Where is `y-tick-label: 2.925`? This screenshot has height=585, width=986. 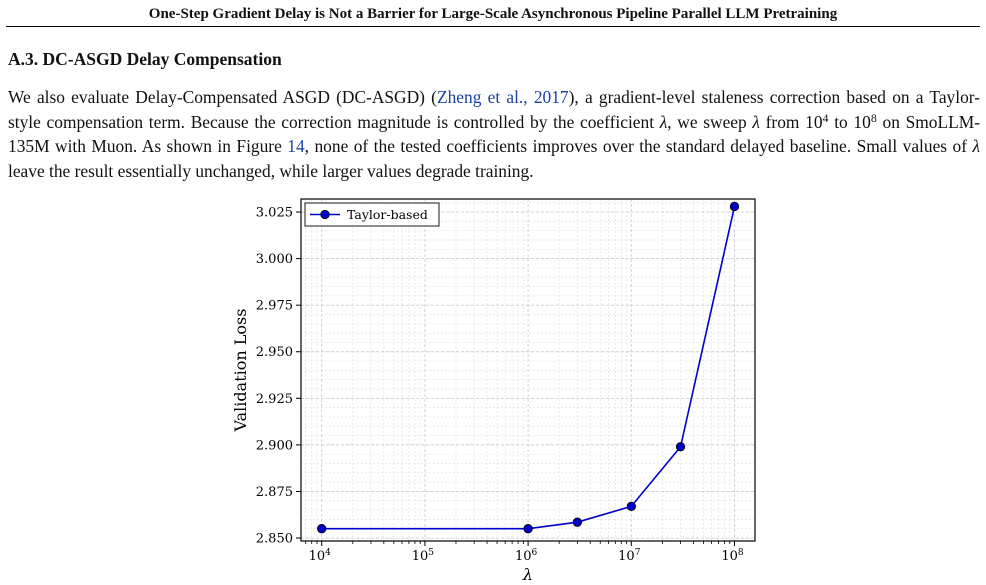
y-tick-label: 2.925 is located at coordinates (274, 399).